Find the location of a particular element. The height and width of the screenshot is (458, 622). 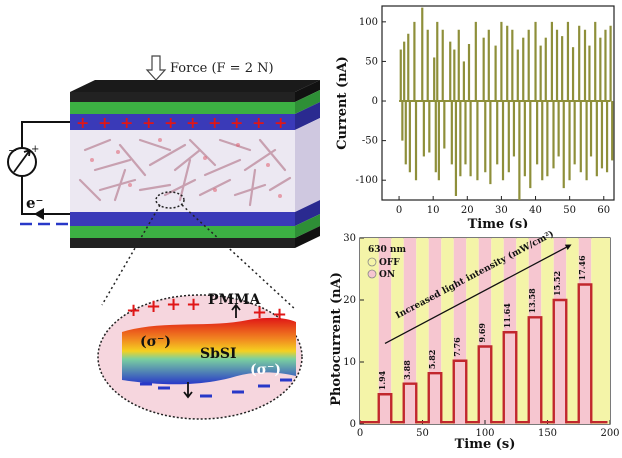

top-blue-layer is located at coordinates (182, 122).